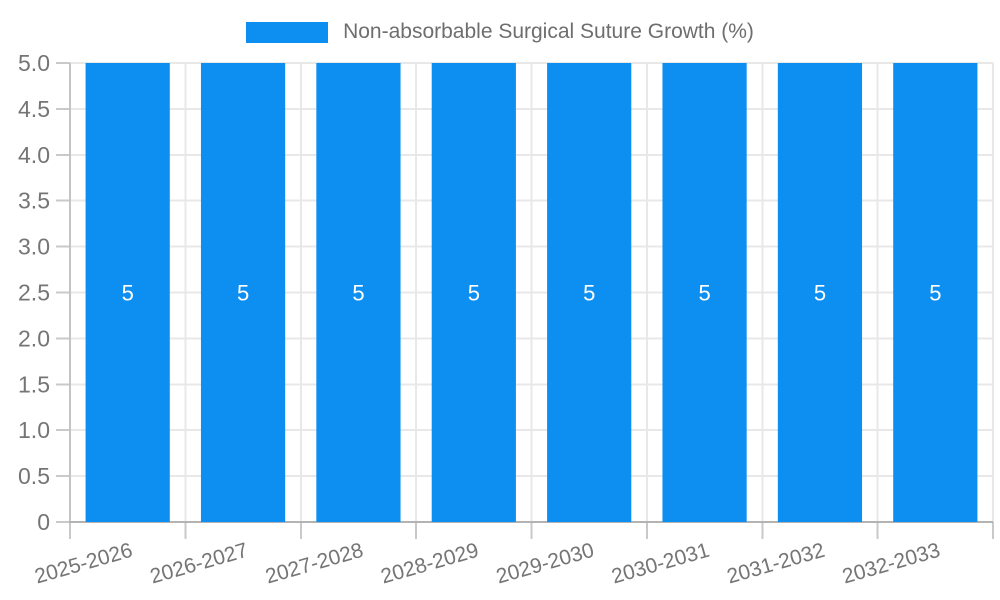  What do you see at coordinates (34, 201) in the screenshot?
I see `y-axis-tick-label: 3.5` at bounding box center [34, 201].